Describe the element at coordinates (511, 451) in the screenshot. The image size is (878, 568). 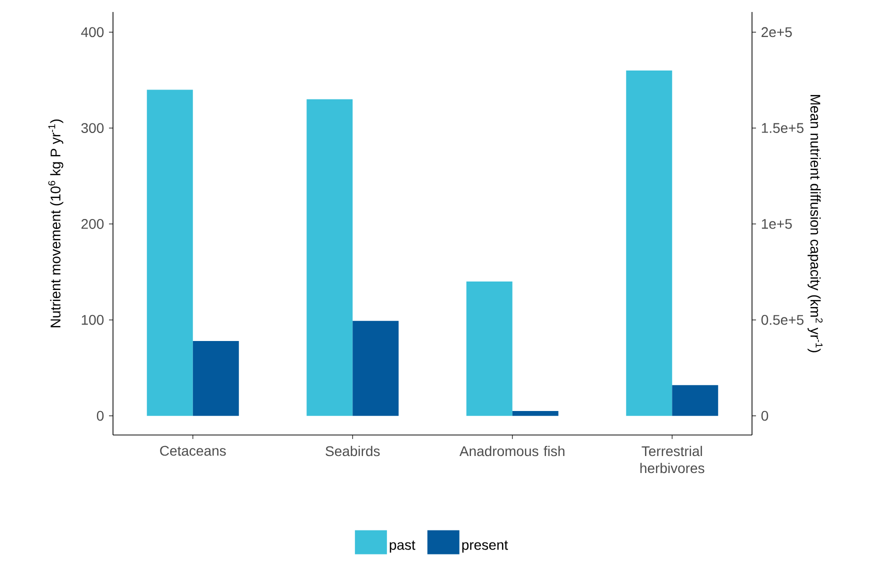
I see `x-tick-label: Anadromous fish` at that location.